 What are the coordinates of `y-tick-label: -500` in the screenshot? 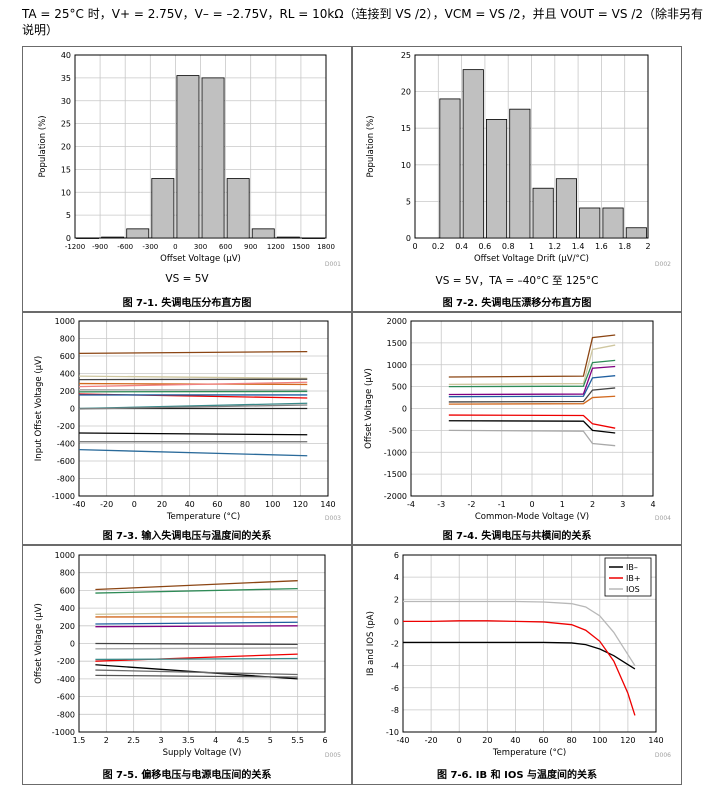 It's located at (398, 430).